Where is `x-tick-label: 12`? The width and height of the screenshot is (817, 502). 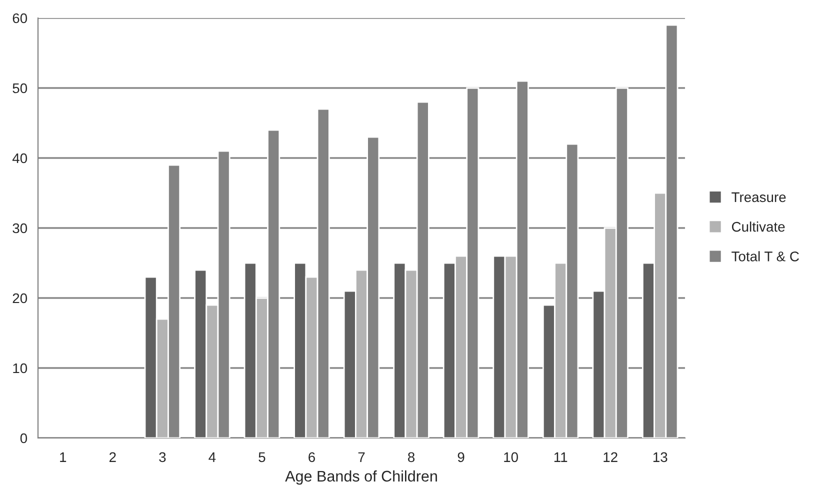 x-tick-label: 12 is located at coordinates (611, 457).